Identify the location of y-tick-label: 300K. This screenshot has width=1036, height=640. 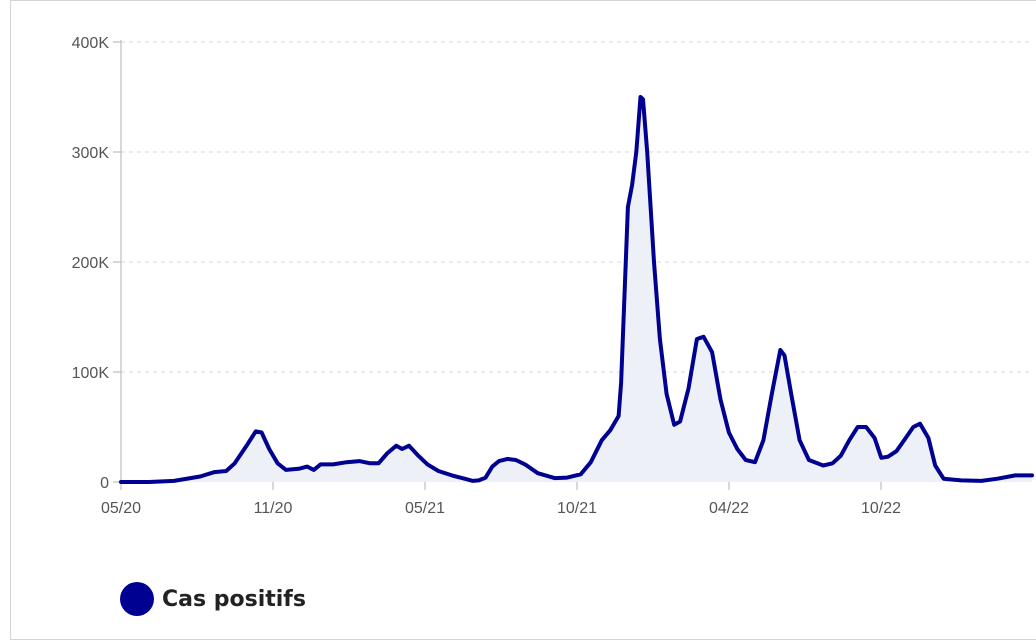
(91, 153).